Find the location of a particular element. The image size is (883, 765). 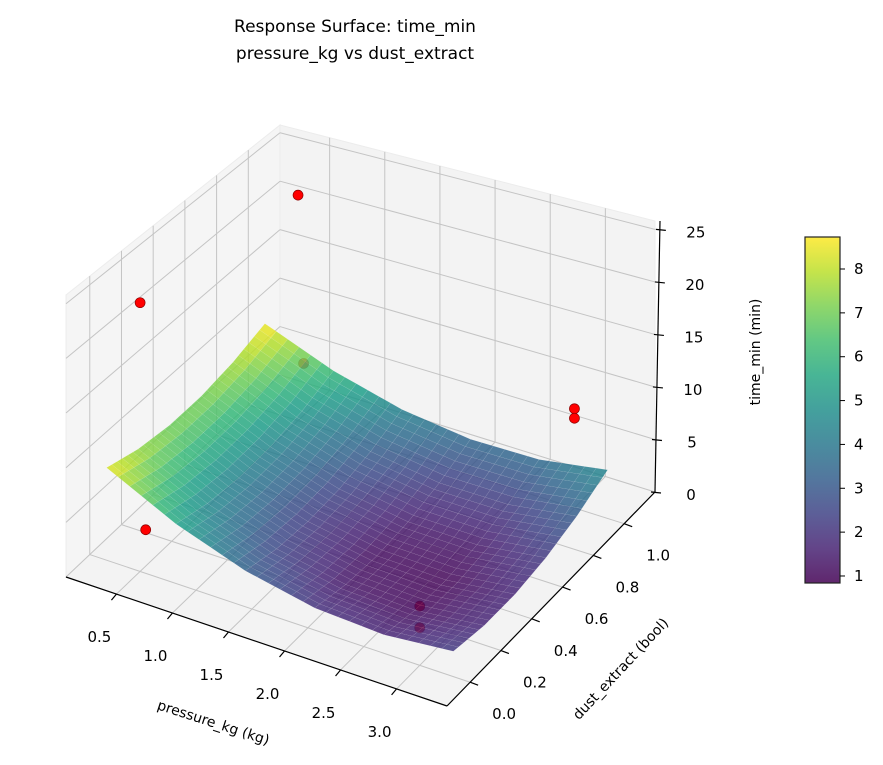

z-axis-label: time_min (min) is located at coordinates (756, 352).